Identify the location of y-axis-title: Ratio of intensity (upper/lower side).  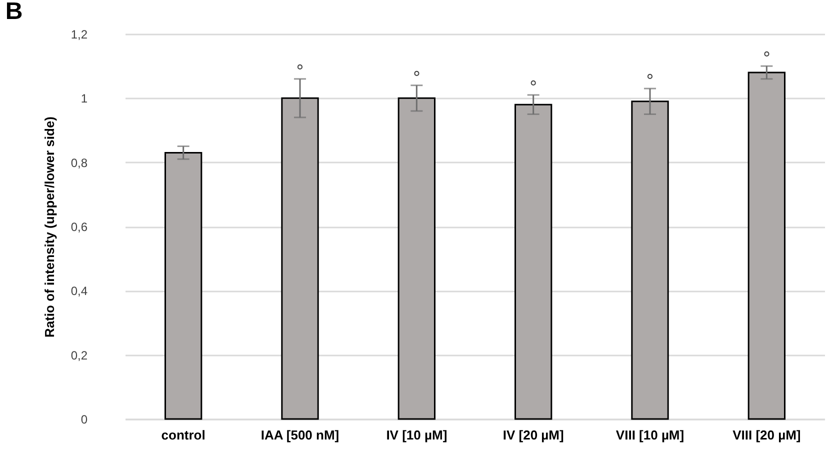
(49, 227).